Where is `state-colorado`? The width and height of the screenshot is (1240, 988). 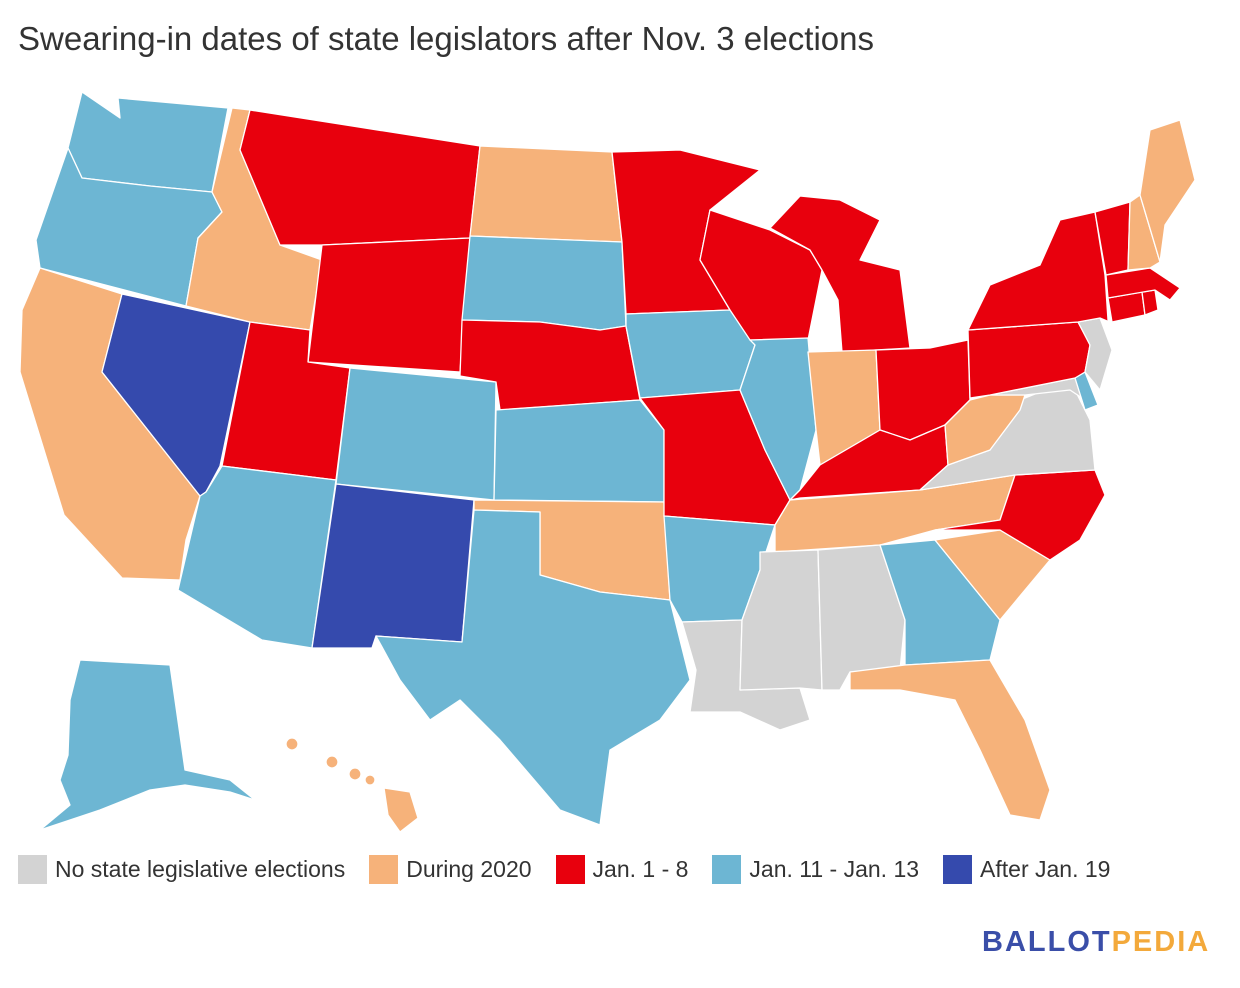
state-colorado is located at coordinates (416, 434).